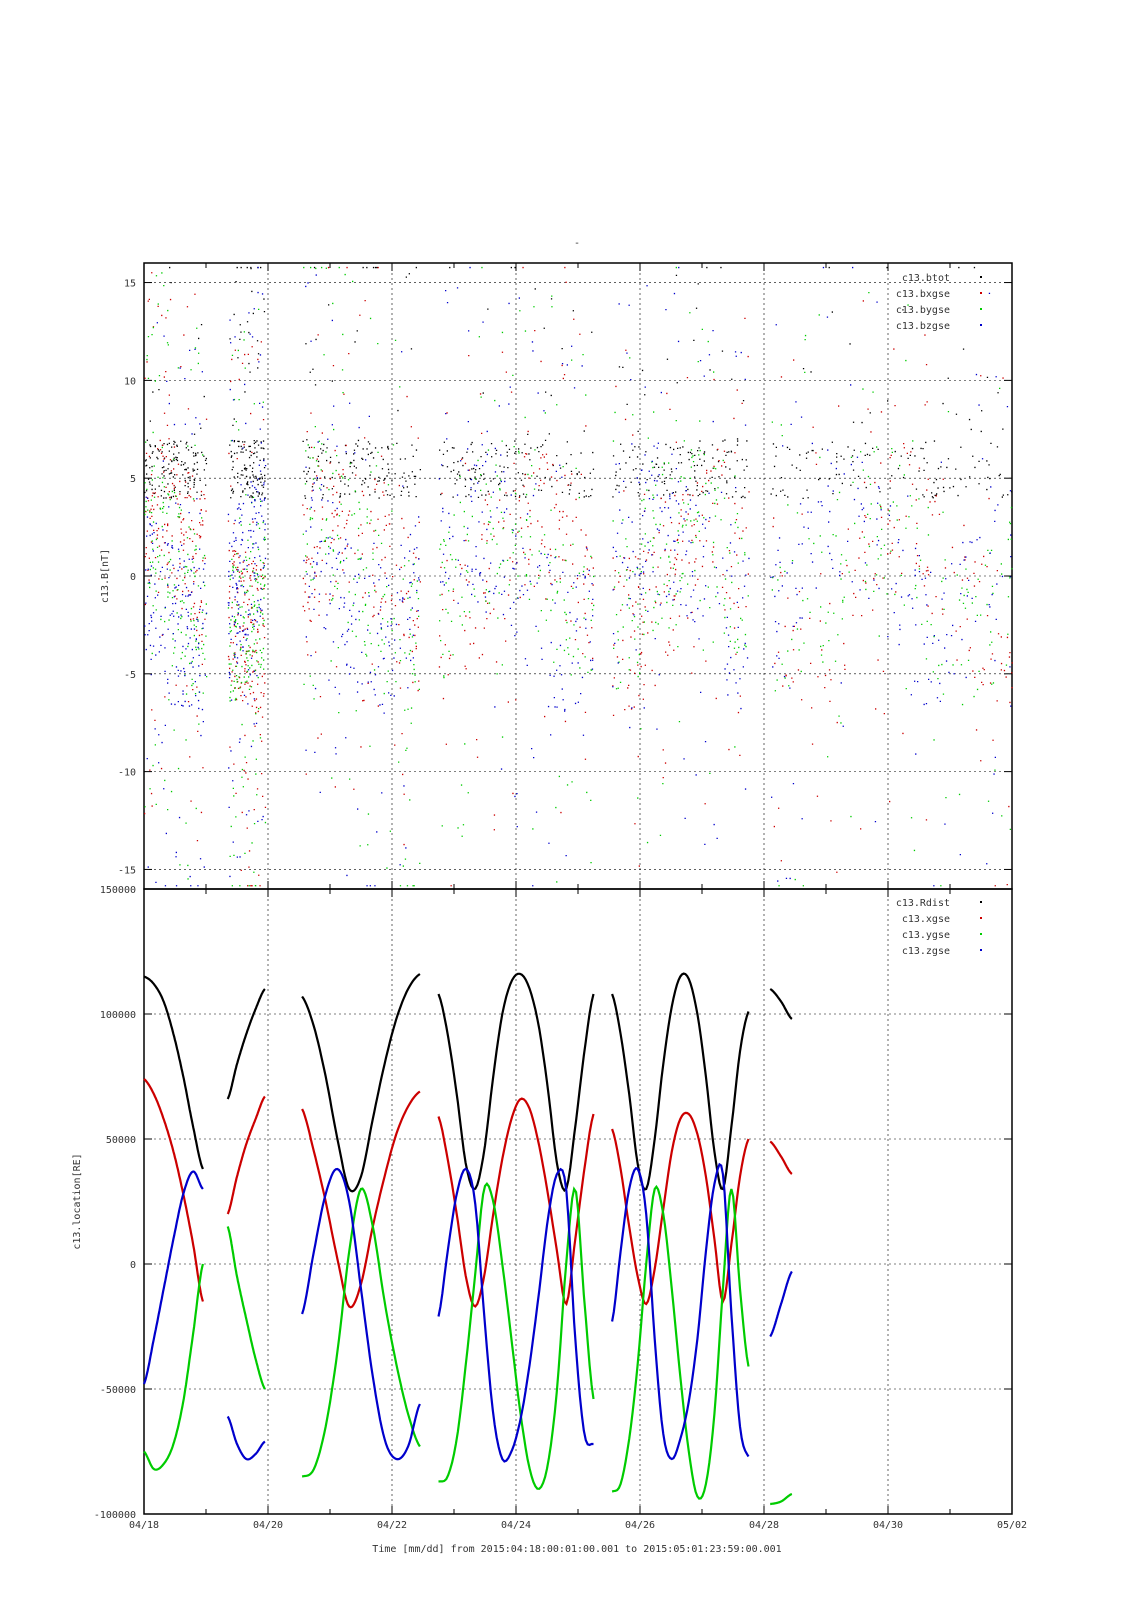 This screenshot has height=1600, width=1131. What do you see at coordinates (577, 243) in the screenshot?
I see `top-marker: -` at bounding box center [577, 243].